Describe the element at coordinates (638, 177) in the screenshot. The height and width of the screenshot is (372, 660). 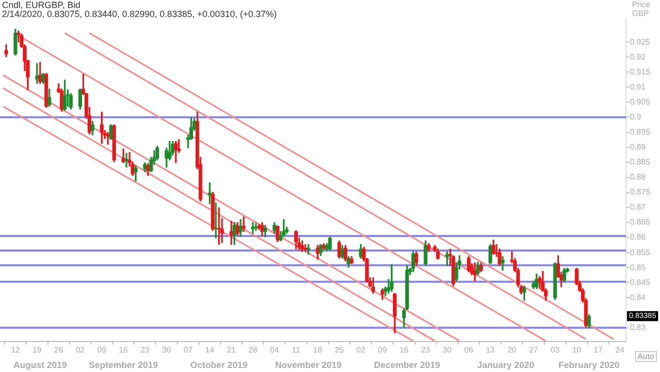
I see `y-tick-label: 0.88` at that location.